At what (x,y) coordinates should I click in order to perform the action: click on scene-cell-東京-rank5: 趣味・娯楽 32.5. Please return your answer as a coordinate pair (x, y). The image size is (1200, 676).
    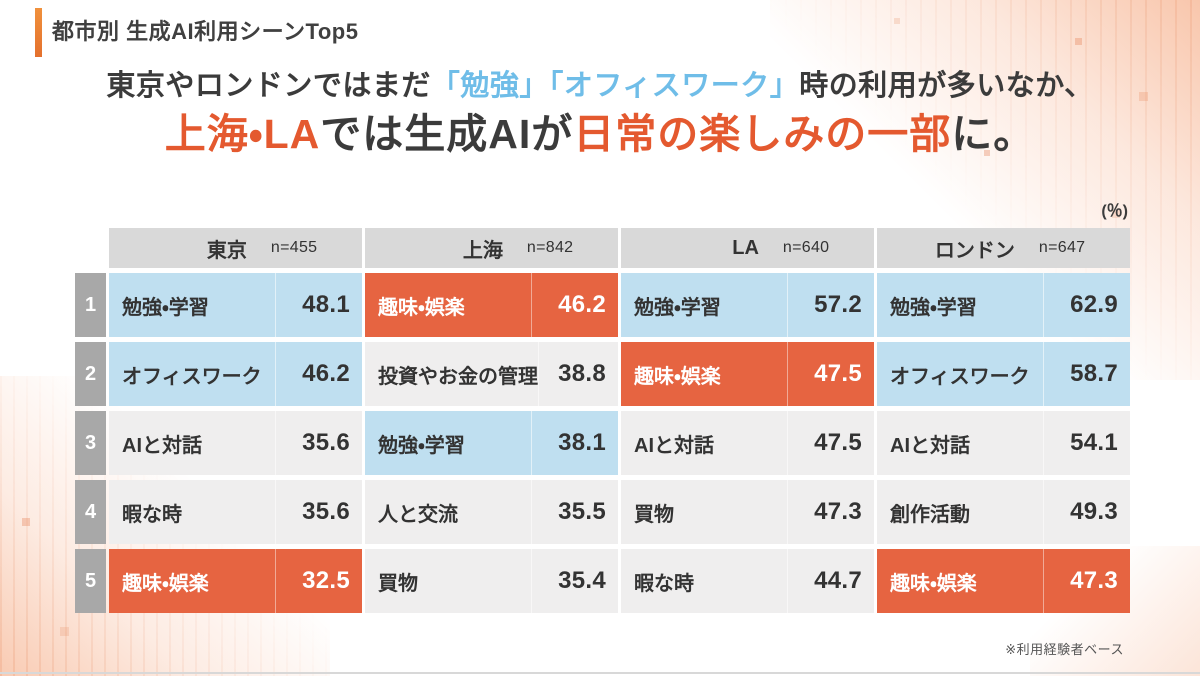
    Looking at the image, I should click on (235, 581).